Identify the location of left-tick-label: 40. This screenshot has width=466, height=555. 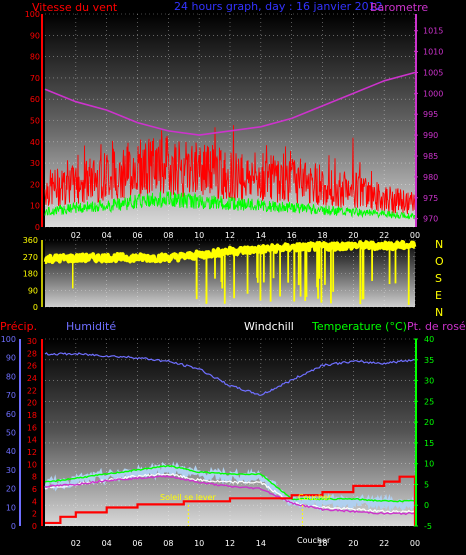
(35, 142).